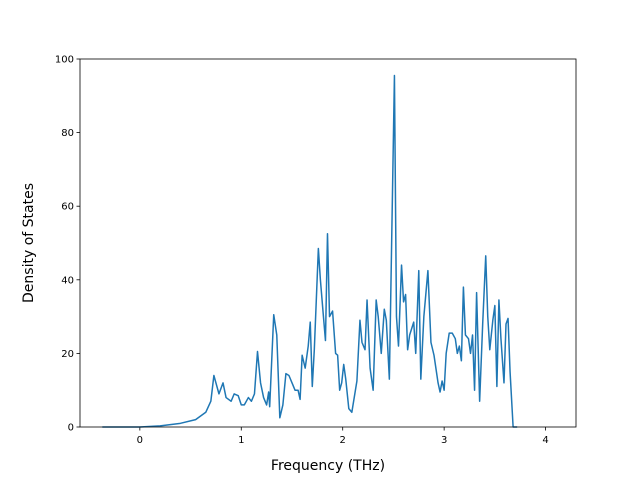  I want to click on x-tick-label: 2, so click(343, 440).